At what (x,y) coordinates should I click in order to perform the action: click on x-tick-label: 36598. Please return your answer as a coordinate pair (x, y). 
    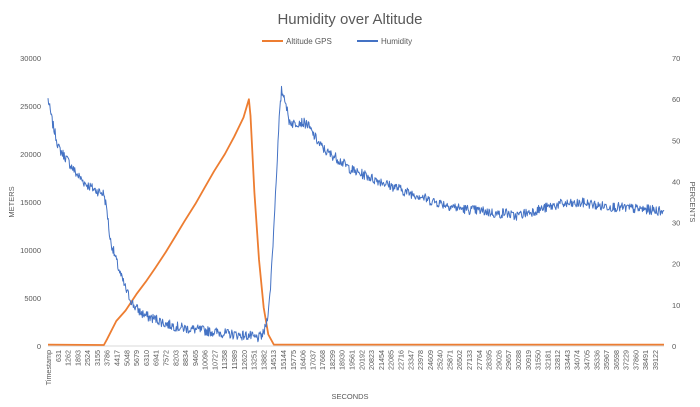
    Looking at the image, I should click on (616, 360).